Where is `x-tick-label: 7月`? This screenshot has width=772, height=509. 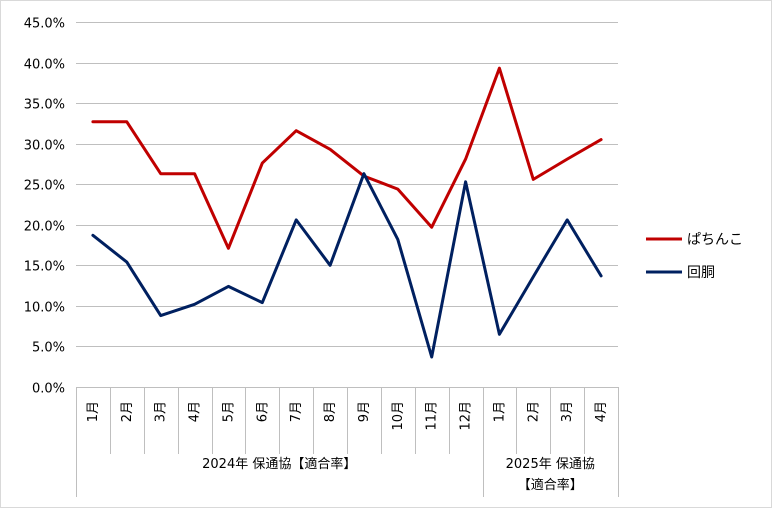 x-tick-label: 7月 is located at coordinates (296, 411).